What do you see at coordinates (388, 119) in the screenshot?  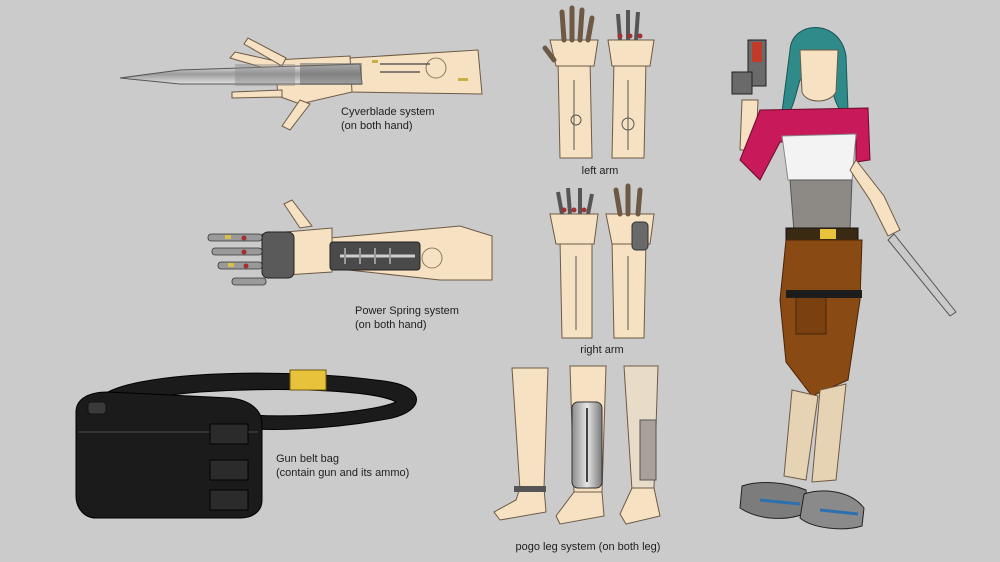 I see `cyverblade-caption: Cyverblade system (on both hand)` at bounding box center [388, 119].